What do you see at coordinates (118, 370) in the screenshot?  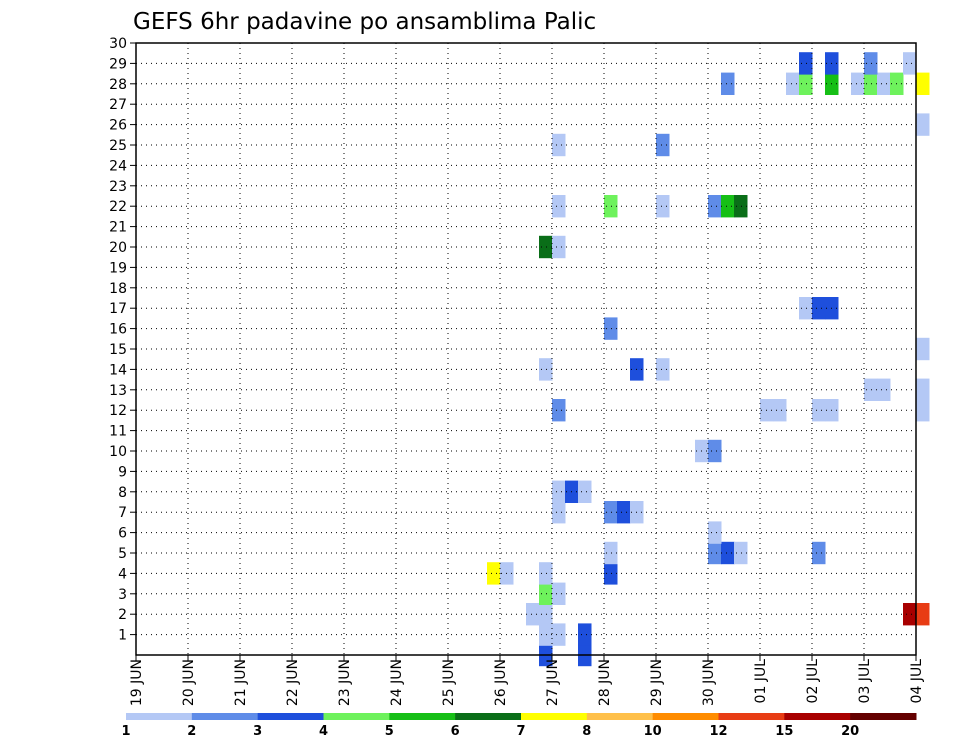 I see `y-tick-label: 14` at bounding box center [118, 370].